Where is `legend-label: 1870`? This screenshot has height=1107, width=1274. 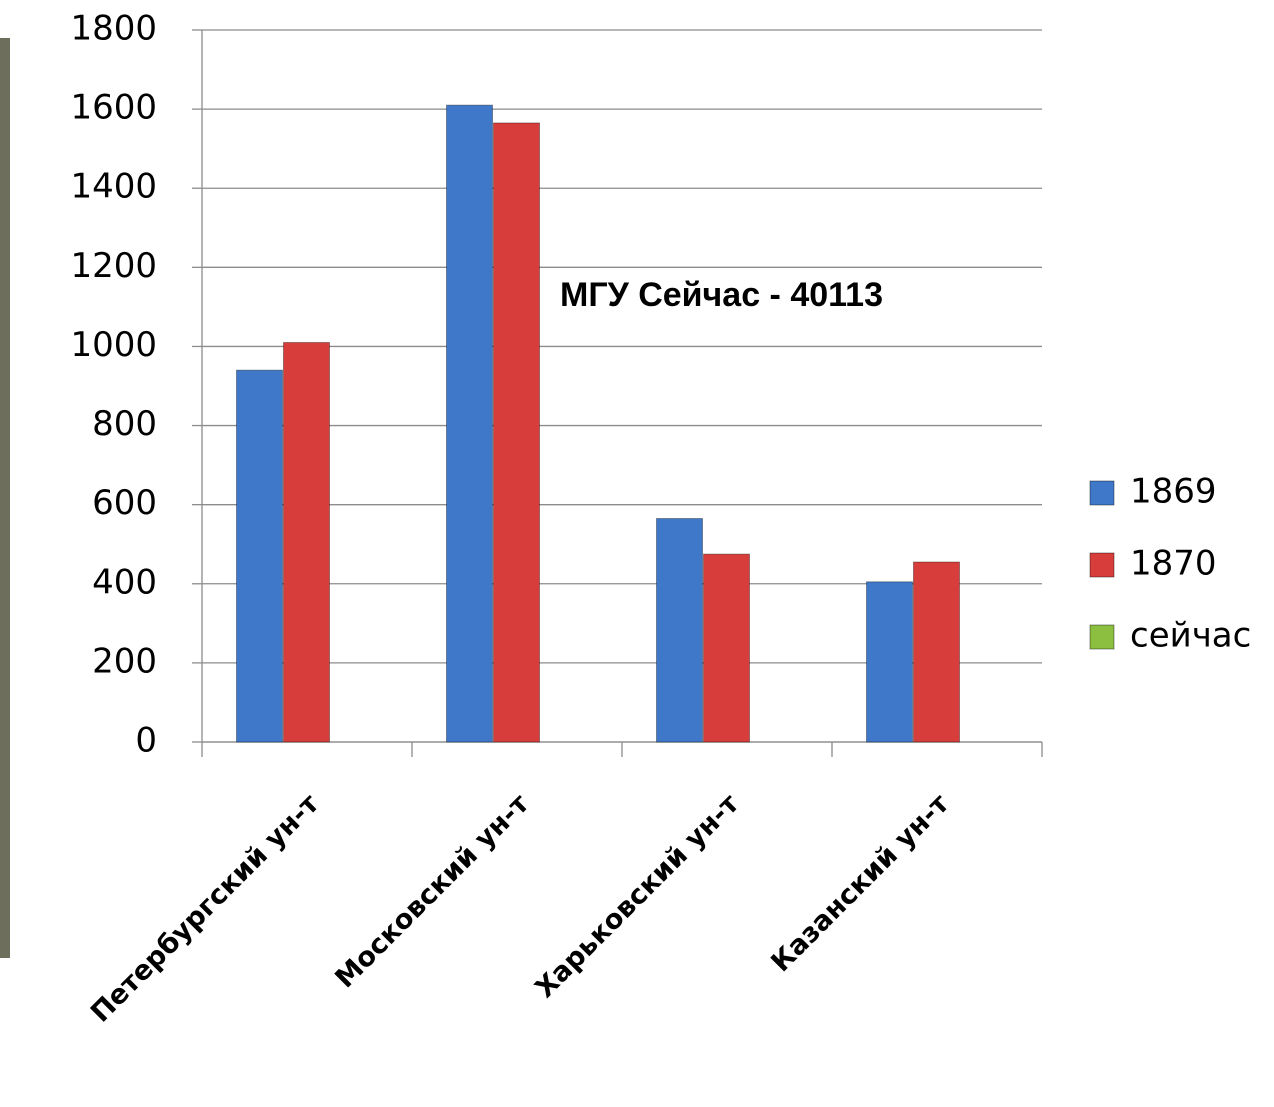 legend-label: 1870 is located at coordinates (1173, 564).